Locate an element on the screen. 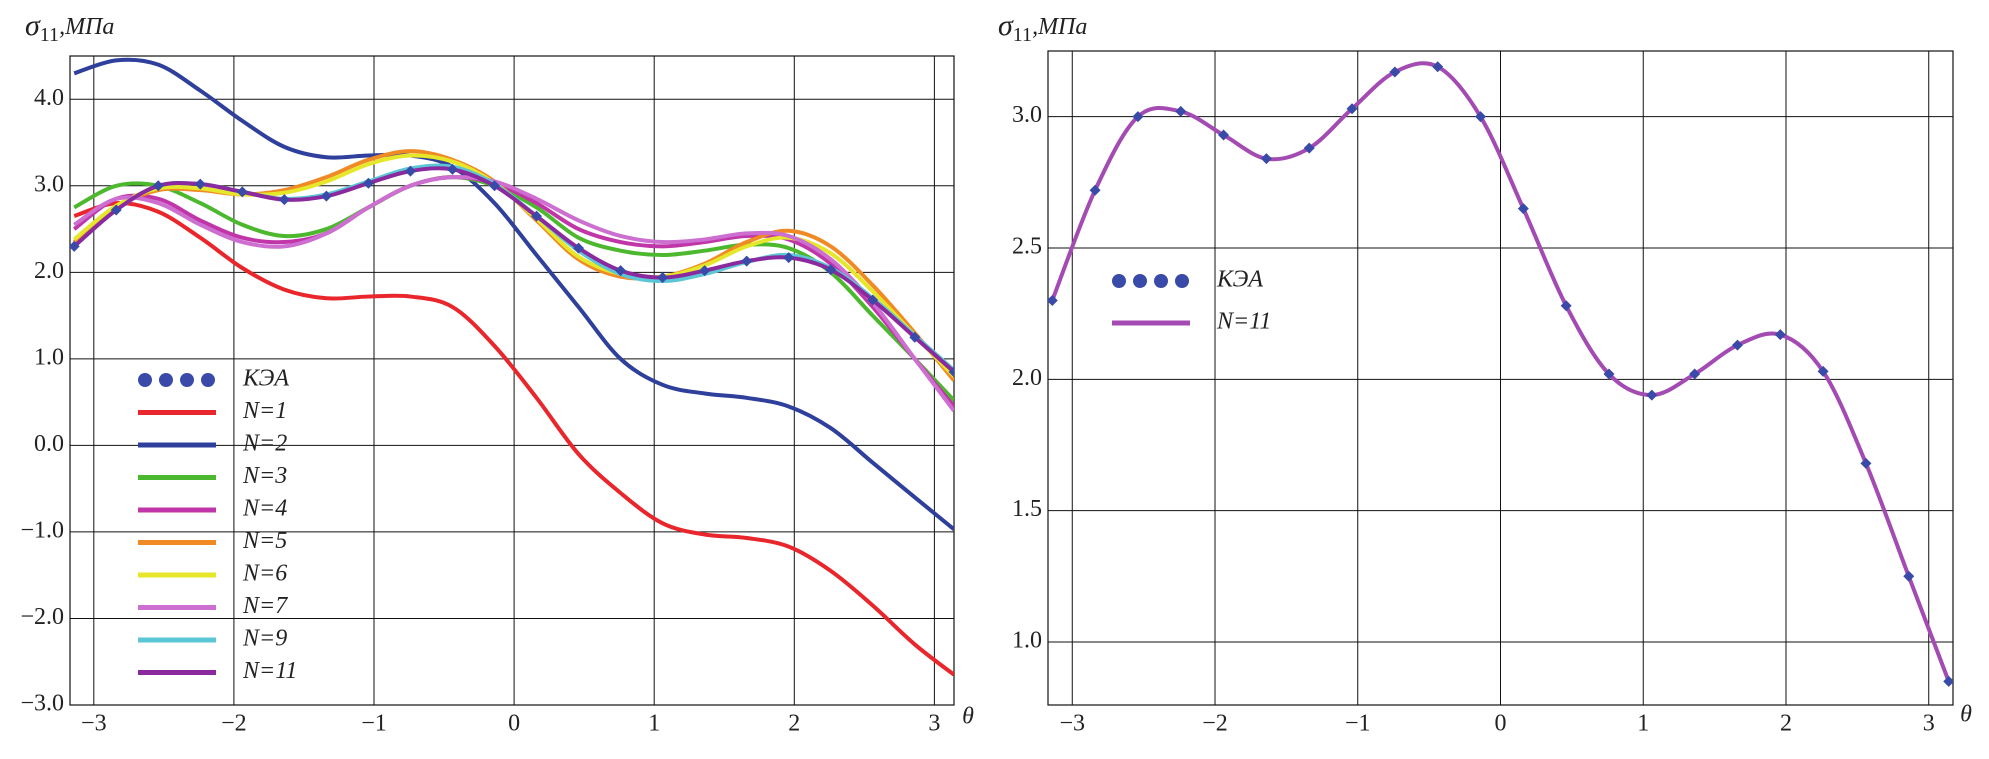 The width and height of the screenshot is (1989, 759). y-tick-label: 0.0 is located at coordinates (49, 444).